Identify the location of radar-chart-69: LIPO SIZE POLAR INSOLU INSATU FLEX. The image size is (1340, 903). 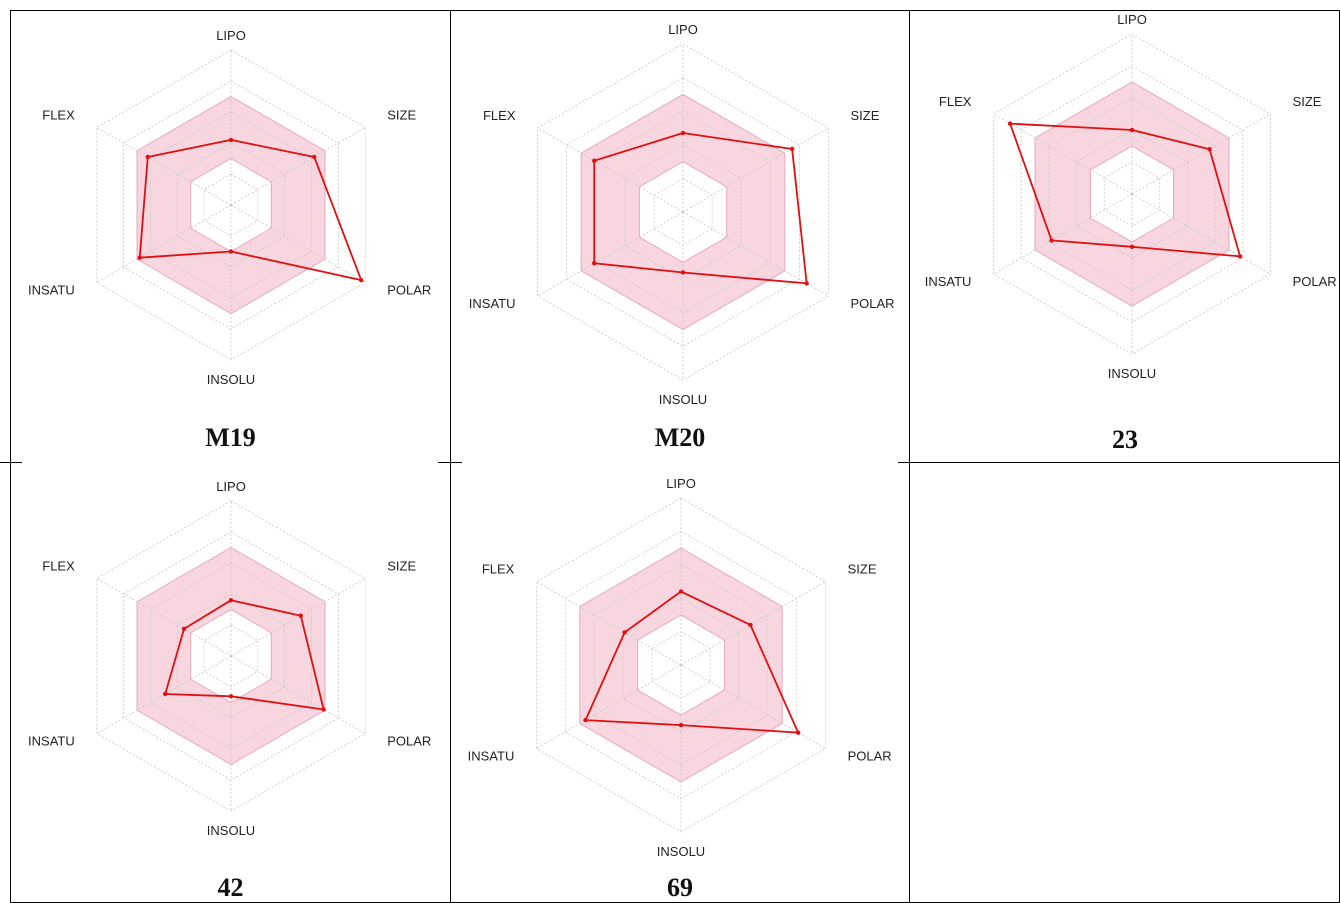
(680, 667).